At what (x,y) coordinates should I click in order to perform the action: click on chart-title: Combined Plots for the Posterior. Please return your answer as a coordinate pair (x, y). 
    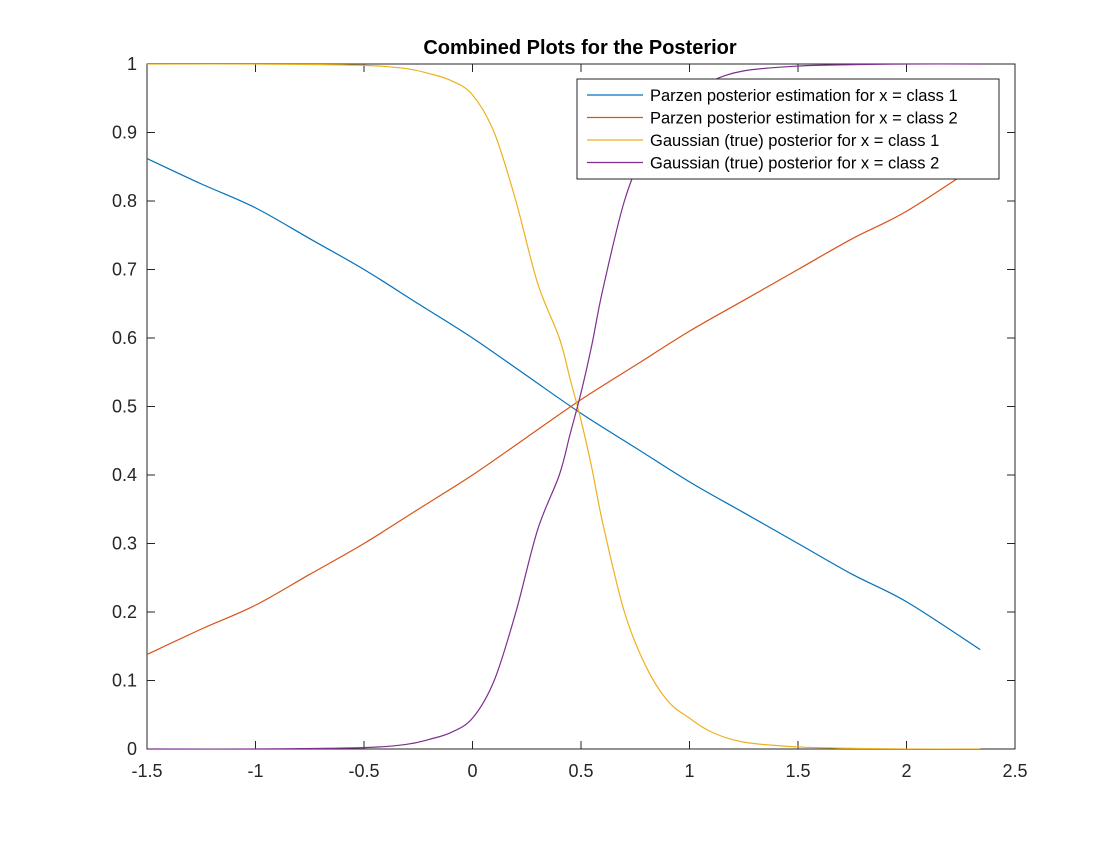
    Looking at the image, I should click on (580, 48).